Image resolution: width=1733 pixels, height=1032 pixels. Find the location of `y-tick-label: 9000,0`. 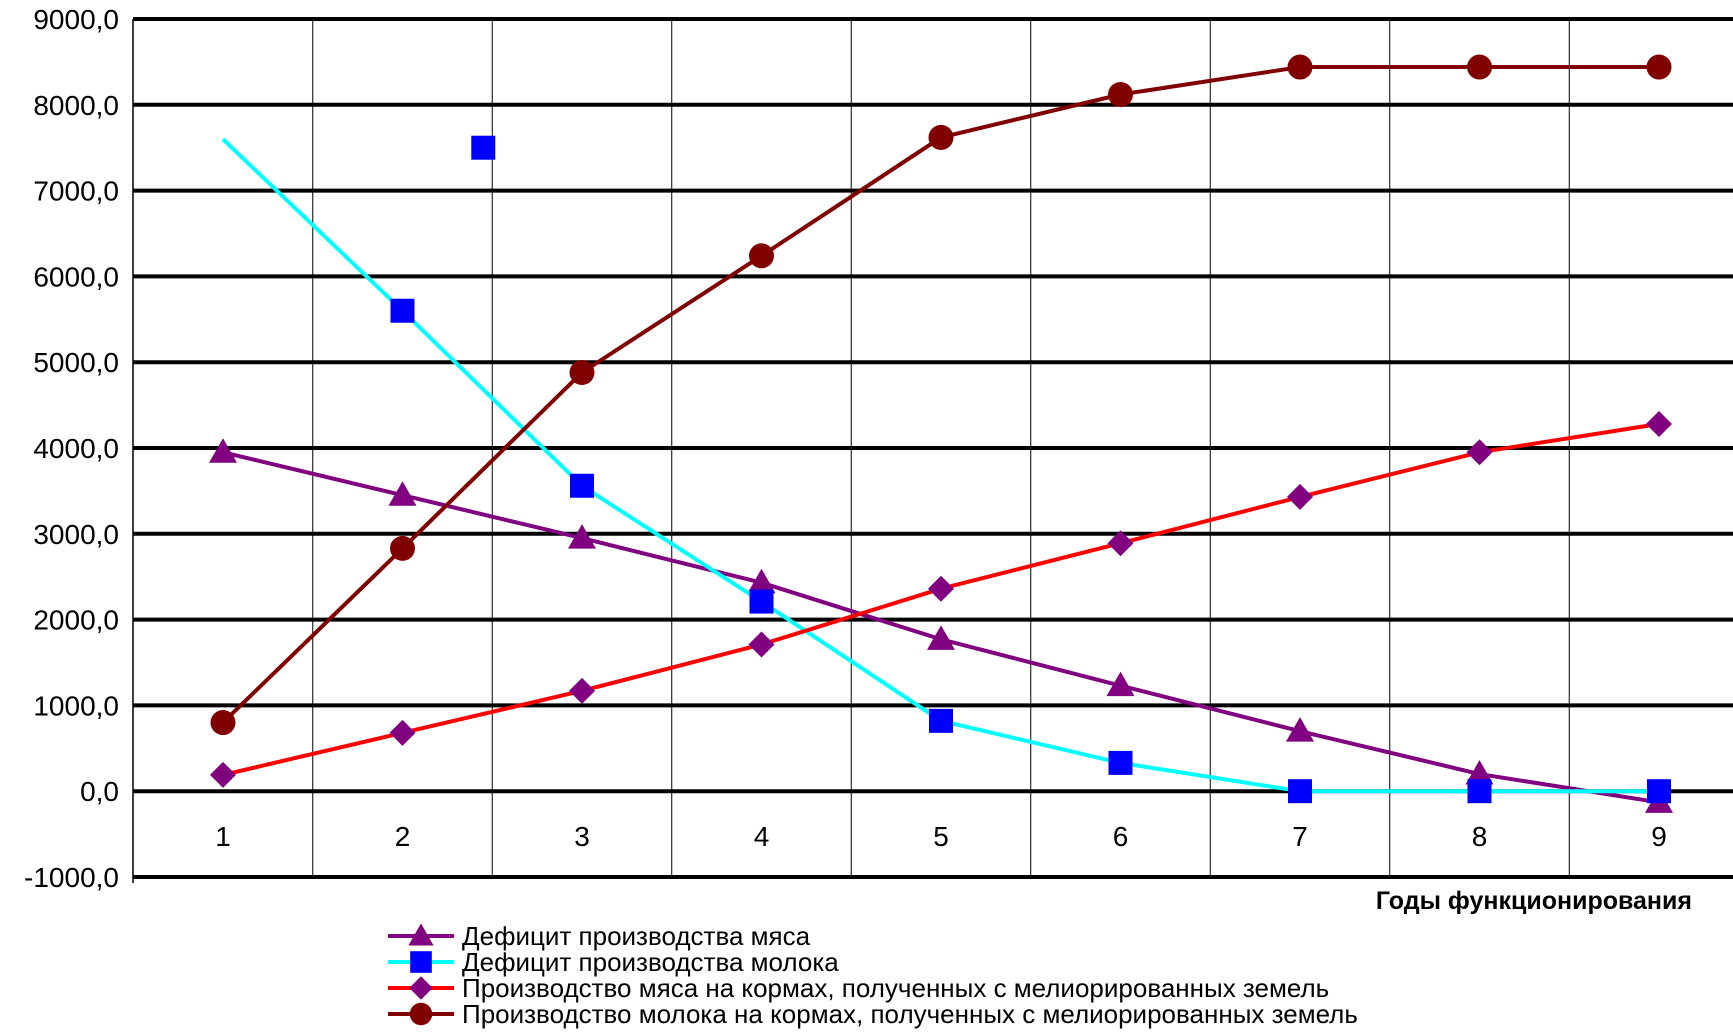

y-tick-label: 9000,0 is located at coordinates (76, 19).